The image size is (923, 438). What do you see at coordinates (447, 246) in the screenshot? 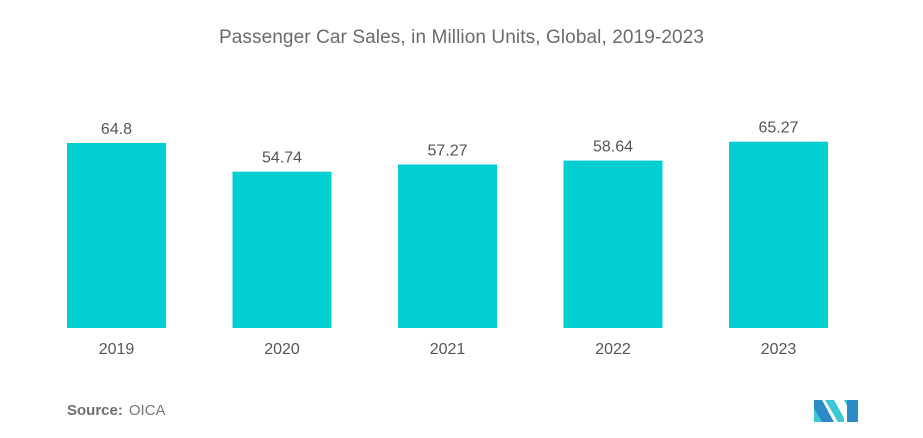
I see `bar-2021` at bounding box center [447, 246].